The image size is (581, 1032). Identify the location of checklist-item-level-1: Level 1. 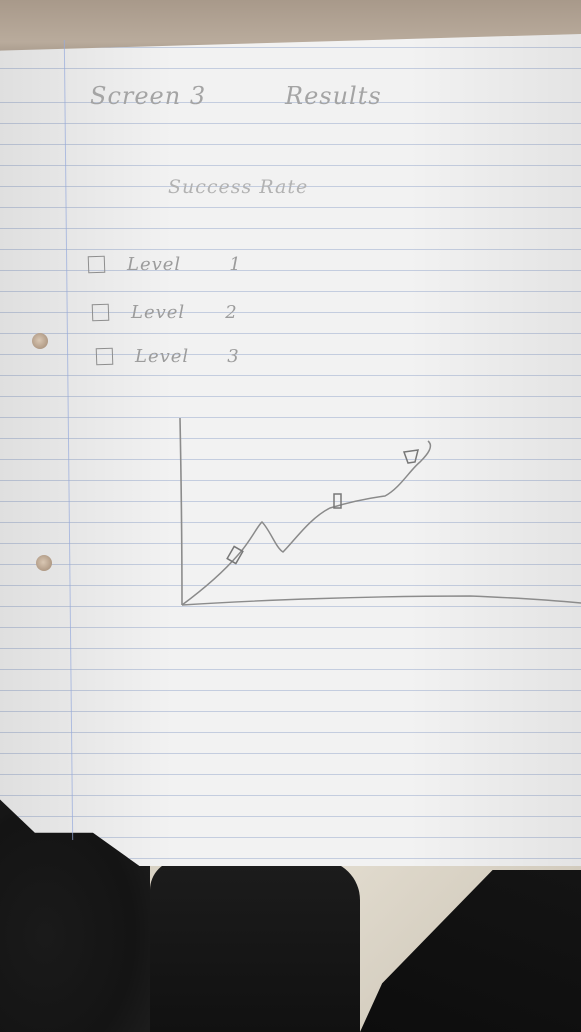
(164, 264).